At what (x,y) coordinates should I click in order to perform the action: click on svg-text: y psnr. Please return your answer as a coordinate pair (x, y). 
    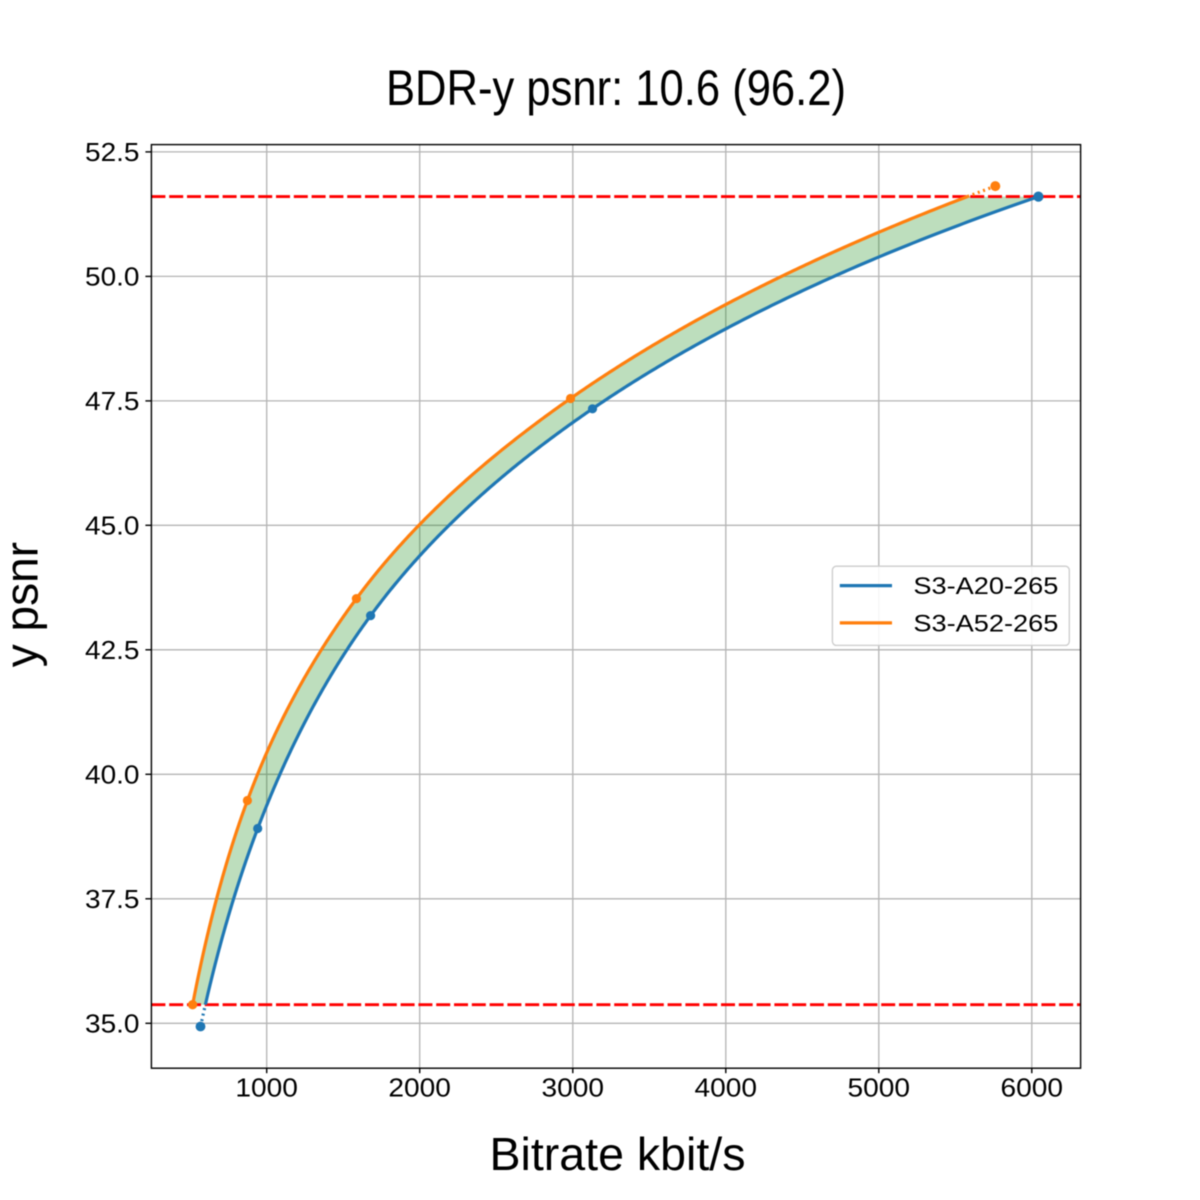
    Looking at the image, I should click on (24, 604).